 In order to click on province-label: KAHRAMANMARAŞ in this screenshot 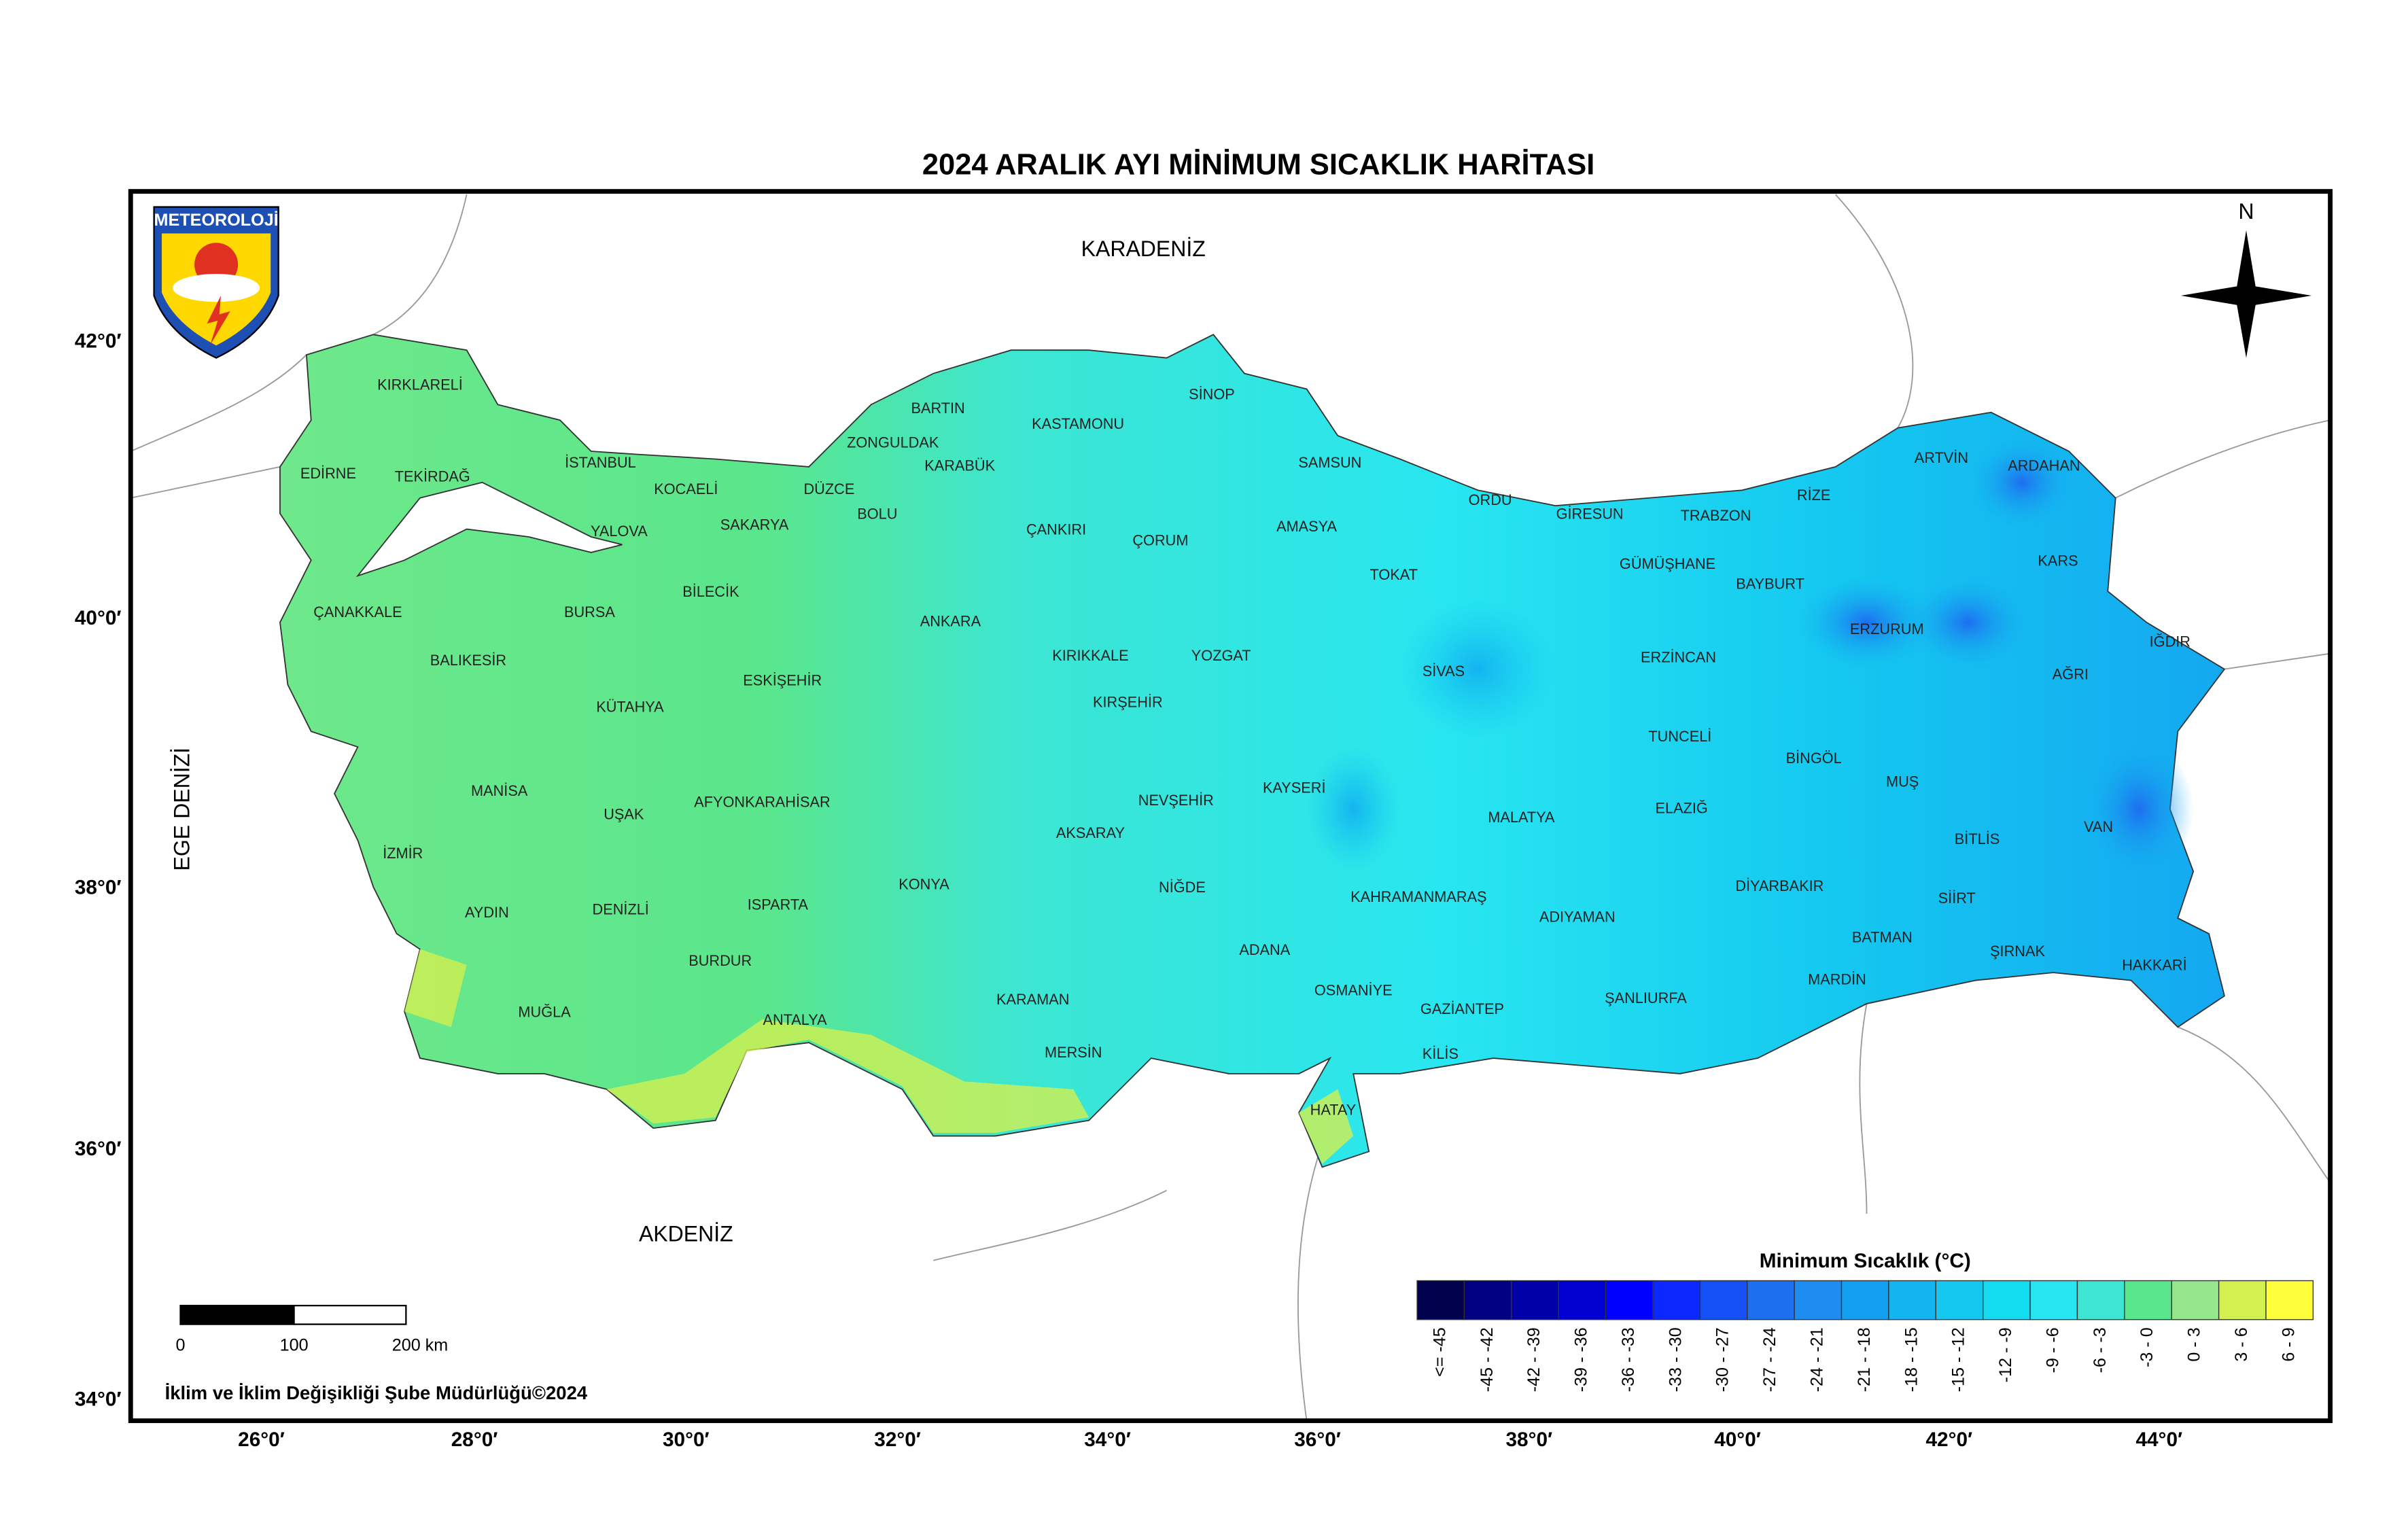, I will do `click(1418, 896)`.